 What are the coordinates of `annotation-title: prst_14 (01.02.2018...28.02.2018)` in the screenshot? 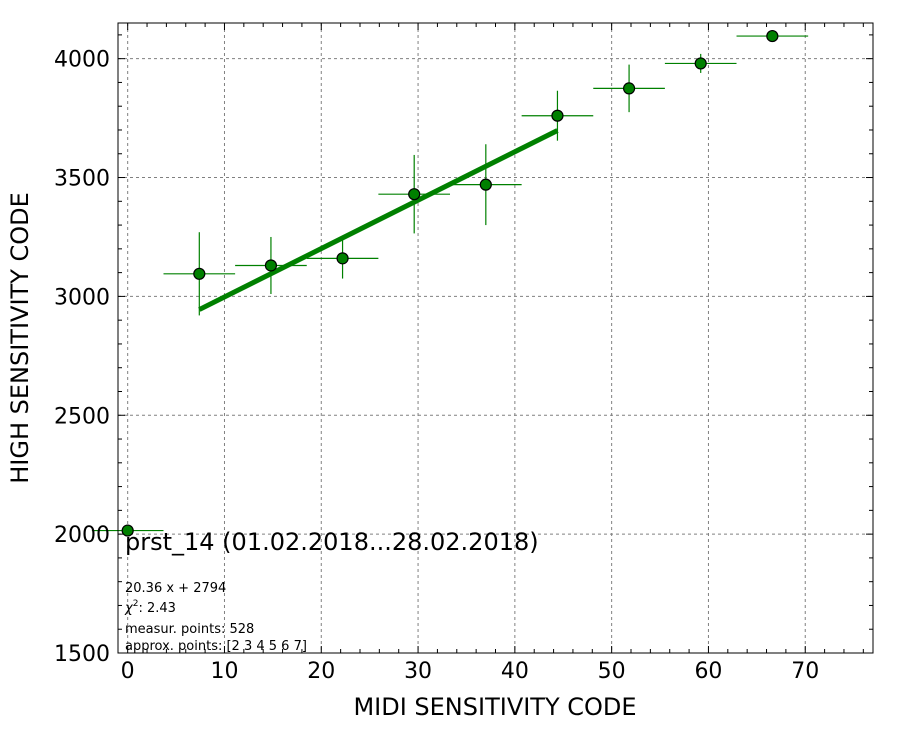 It's located at (332, 542).